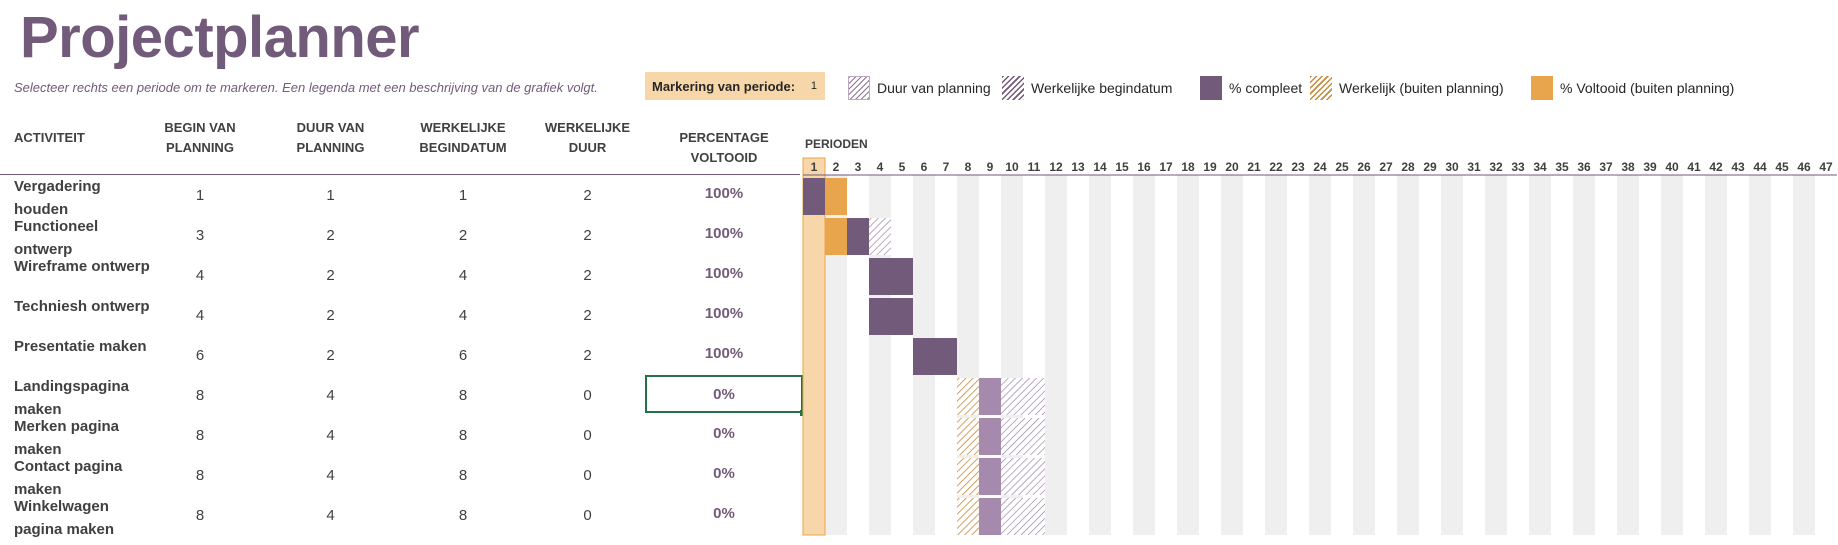 Image resolution: width=1838 pixels, height=545 pixels. What do you see at coordinates (1122, 167) in the screenshot?
I see `period-number-15: 15` at bounding box center [1122, 167].